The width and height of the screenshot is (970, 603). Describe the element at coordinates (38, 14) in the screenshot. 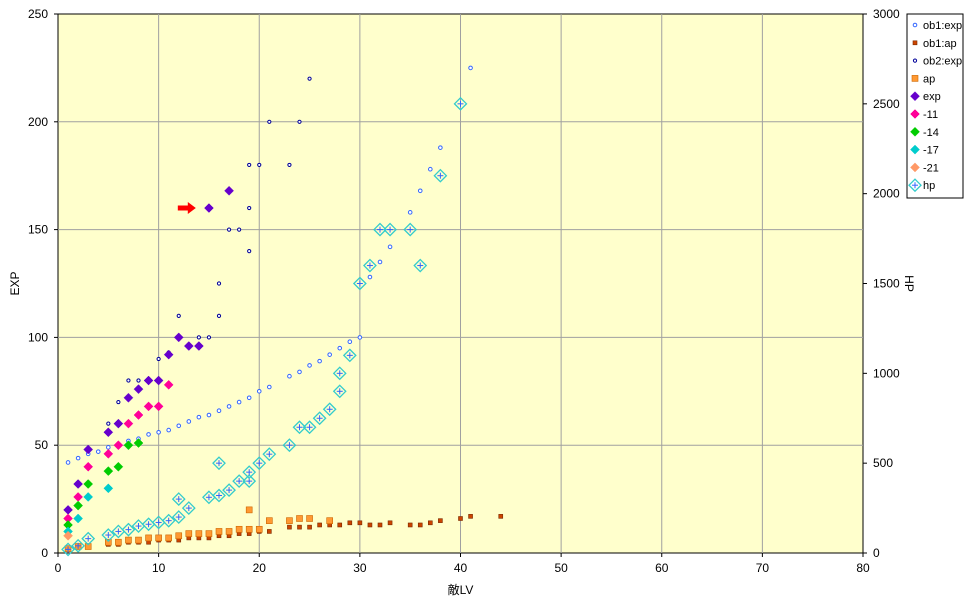

I see `y-tick-label: 250` at that location.